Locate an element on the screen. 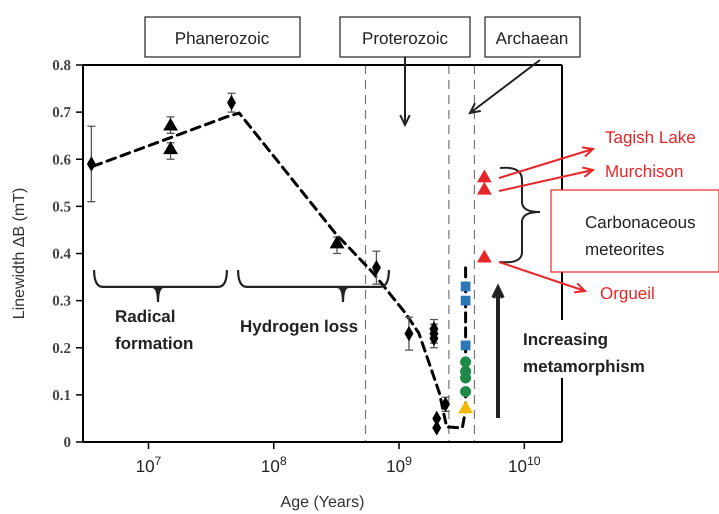  y-tick-label: 0 is located at coordinates (67, 443).